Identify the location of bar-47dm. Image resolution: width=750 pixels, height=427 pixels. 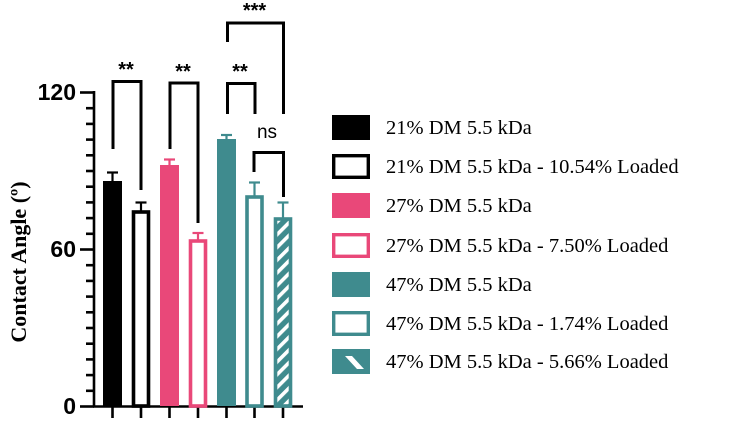
(226, 269).